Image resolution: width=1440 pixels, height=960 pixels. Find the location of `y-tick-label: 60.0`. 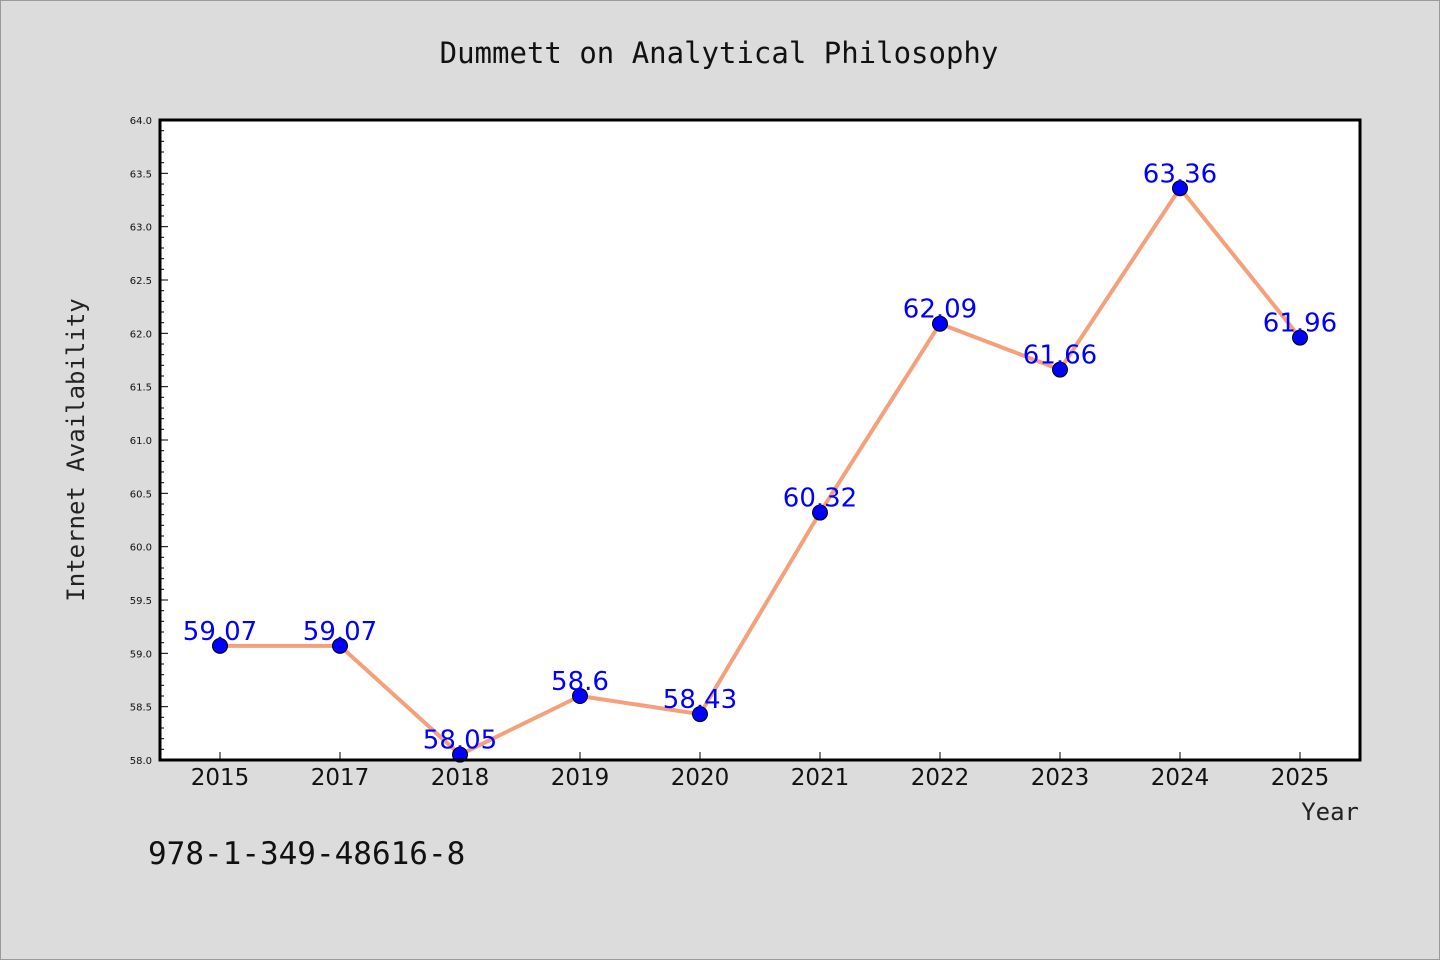

y-tick-label: 60.0 is located at coordinates (141, 548).